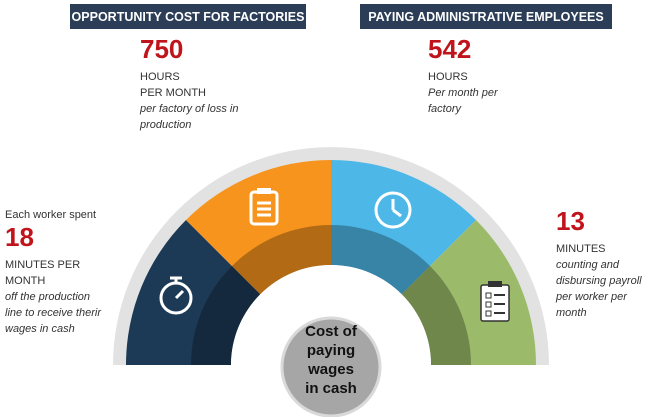  I want to click on header-left: OPPORTUNITY COST FOR FACTORIES, so click(188, 17).